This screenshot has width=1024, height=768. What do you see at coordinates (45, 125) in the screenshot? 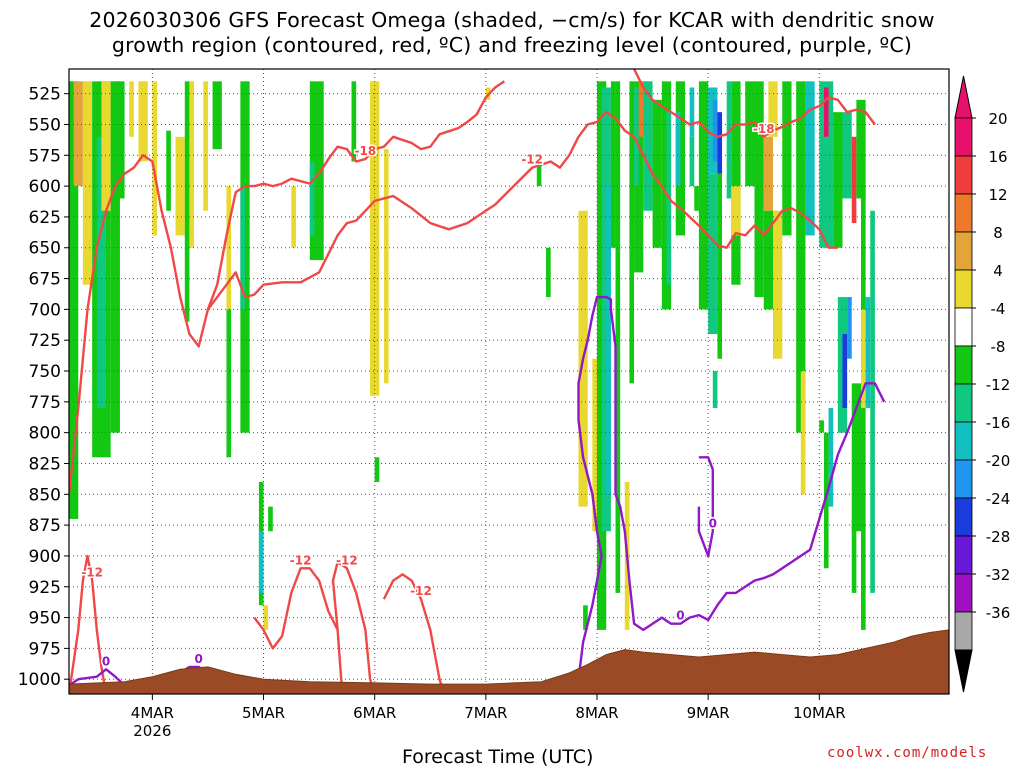
I see `y-tick-label: 550` at bounding box center [45, 125].